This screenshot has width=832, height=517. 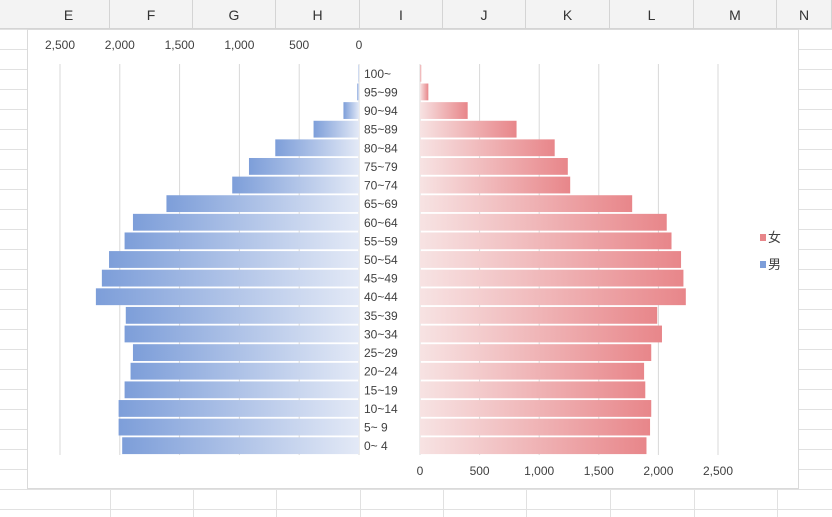 I want to click on category-label: 0~ 4, so click(x=376, y=446).